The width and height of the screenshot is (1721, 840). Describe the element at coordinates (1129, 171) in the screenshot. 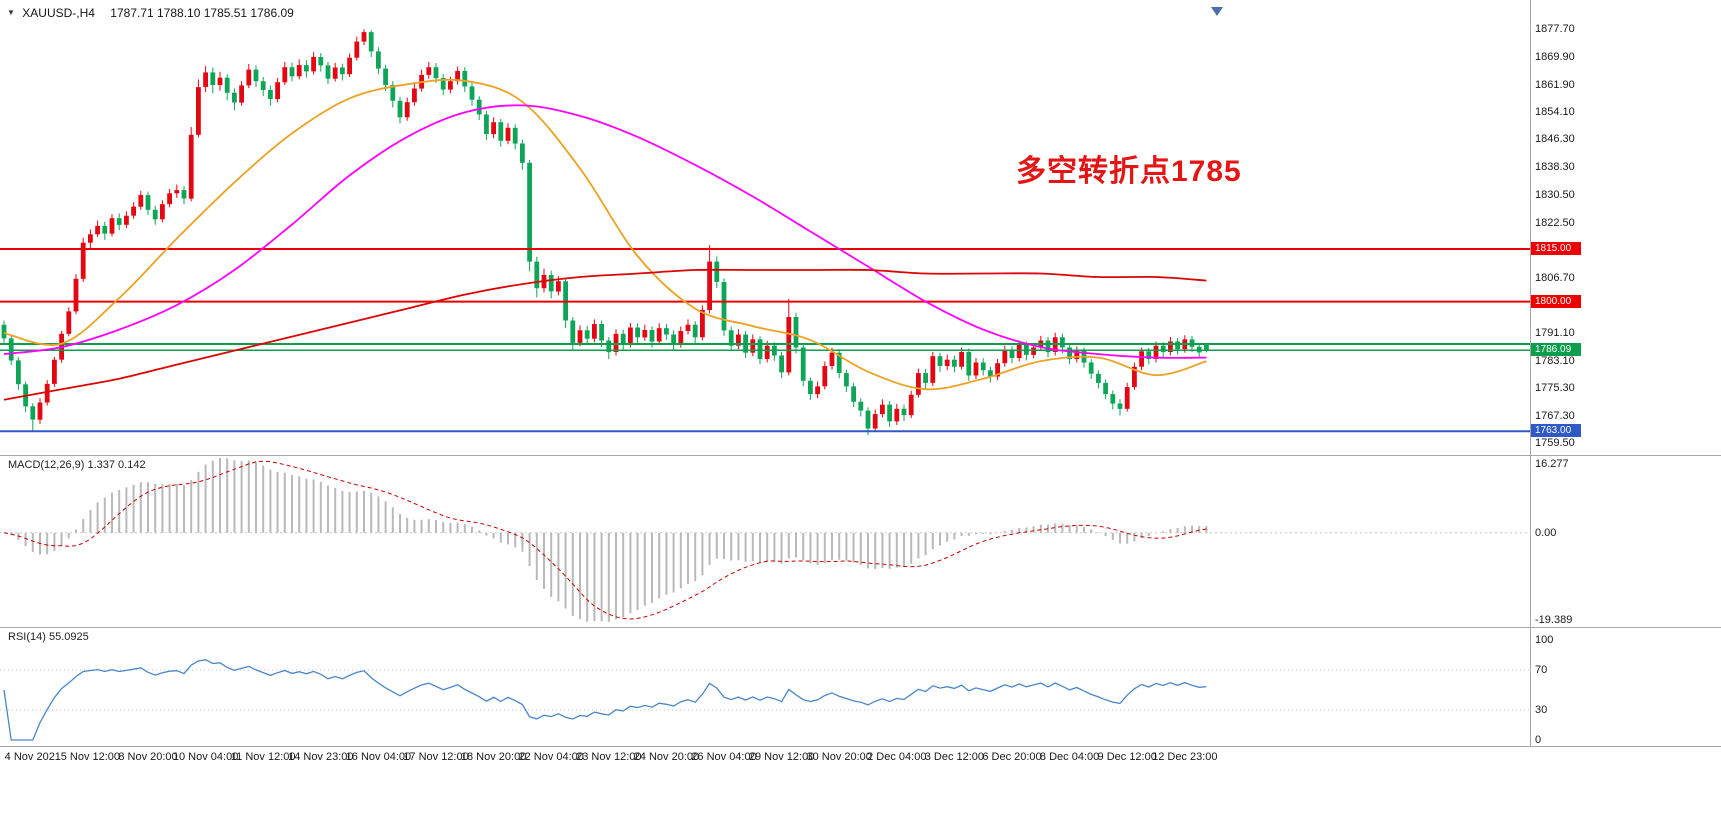

I see `annotation-text: 多空转折点1785` at that location.